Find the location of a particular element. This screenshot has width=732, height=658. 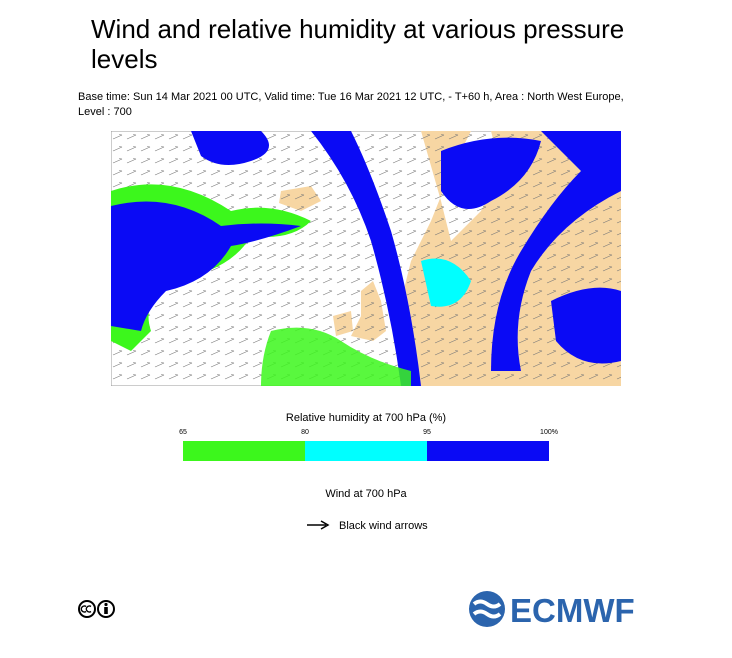

ecmwf-logo: ECMWF is located at coordinates (552, 609).